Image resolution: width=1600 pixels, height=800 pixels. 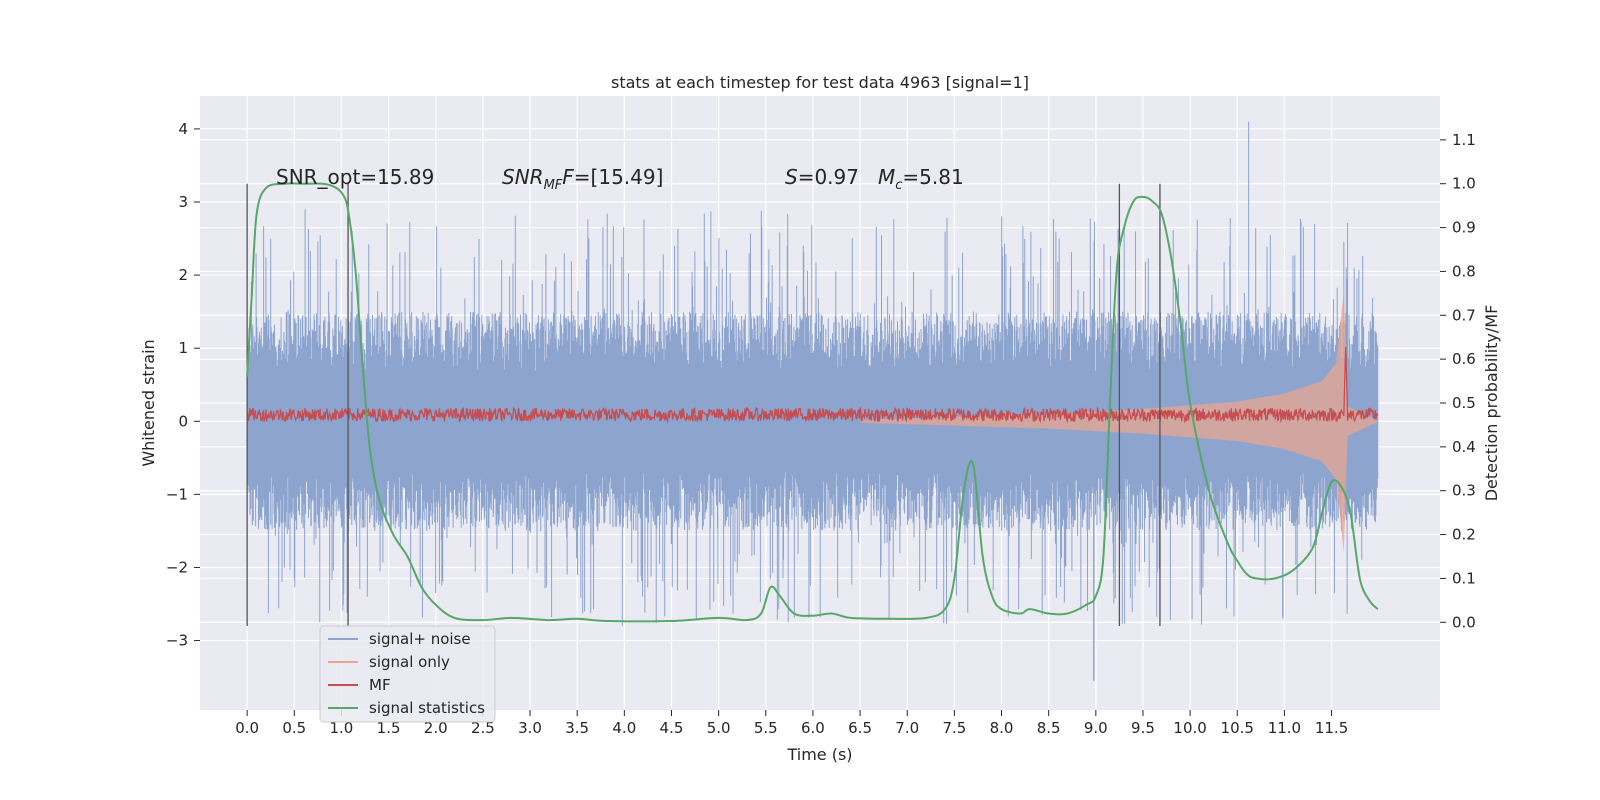 I want to click on y2-tick-label: 0.6, so click(x=1464, y=359).